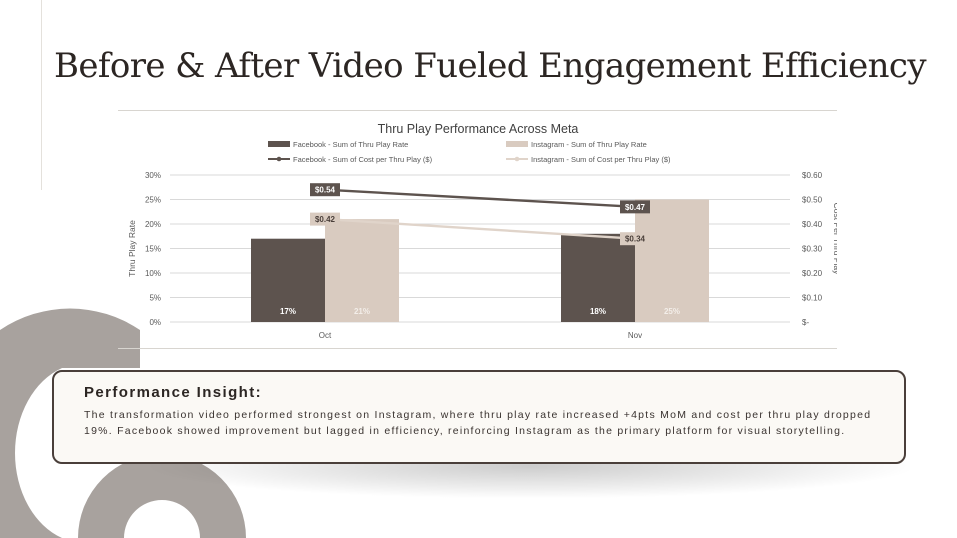  Describe the element at coordinates (805, 322) in the screenshot. I see `y2-tick-label: $-` at that location.